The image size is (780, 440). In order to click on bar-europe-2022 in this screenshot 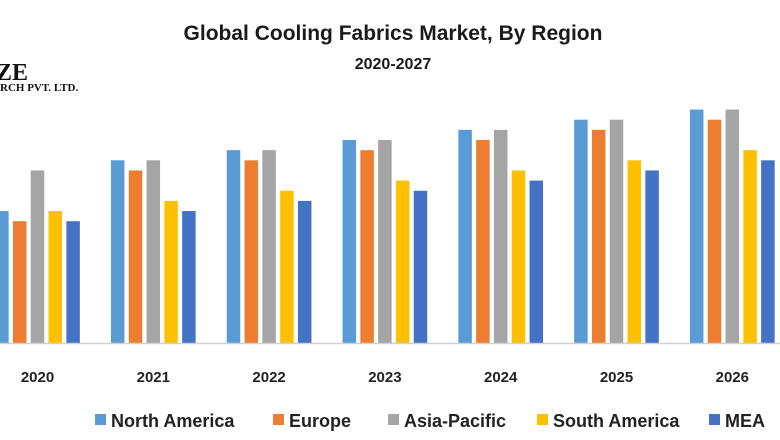, I will do `click(251, 251)`.